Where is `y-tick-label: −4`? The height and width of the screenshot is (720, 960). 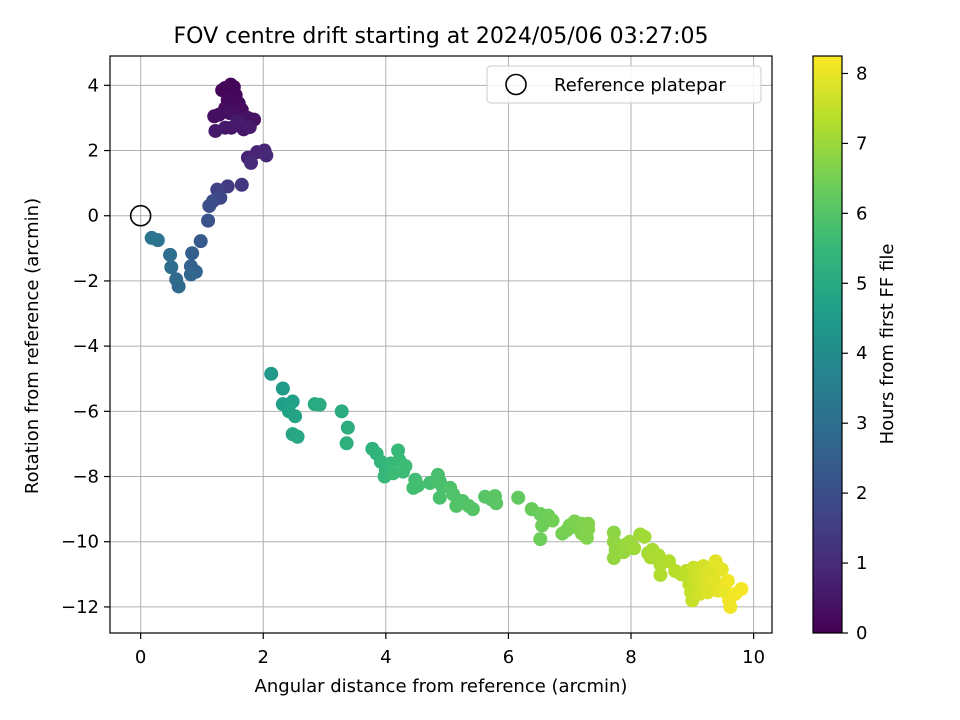
y-tick-label: −4 is located at coordinates (85, 346).